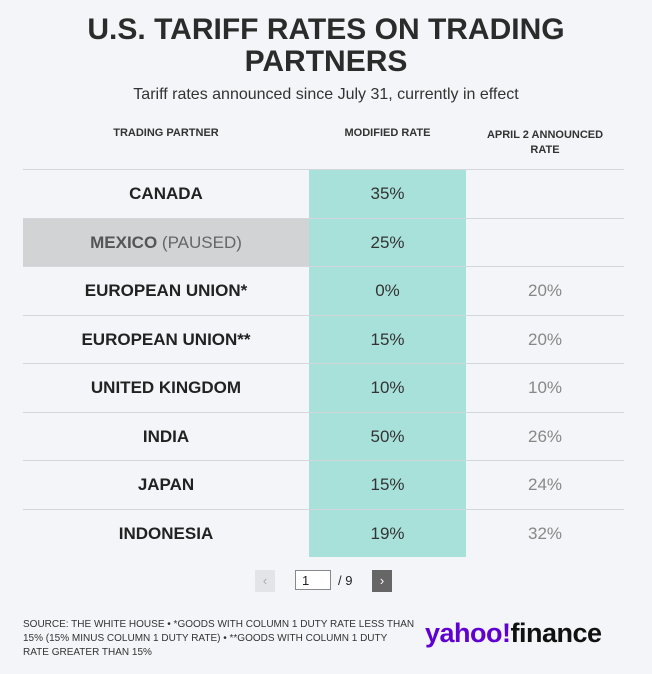  Describe the element at coordinates (387, 133) in the screenshot. I see `column-header: MODIFIED RATE` at that location.